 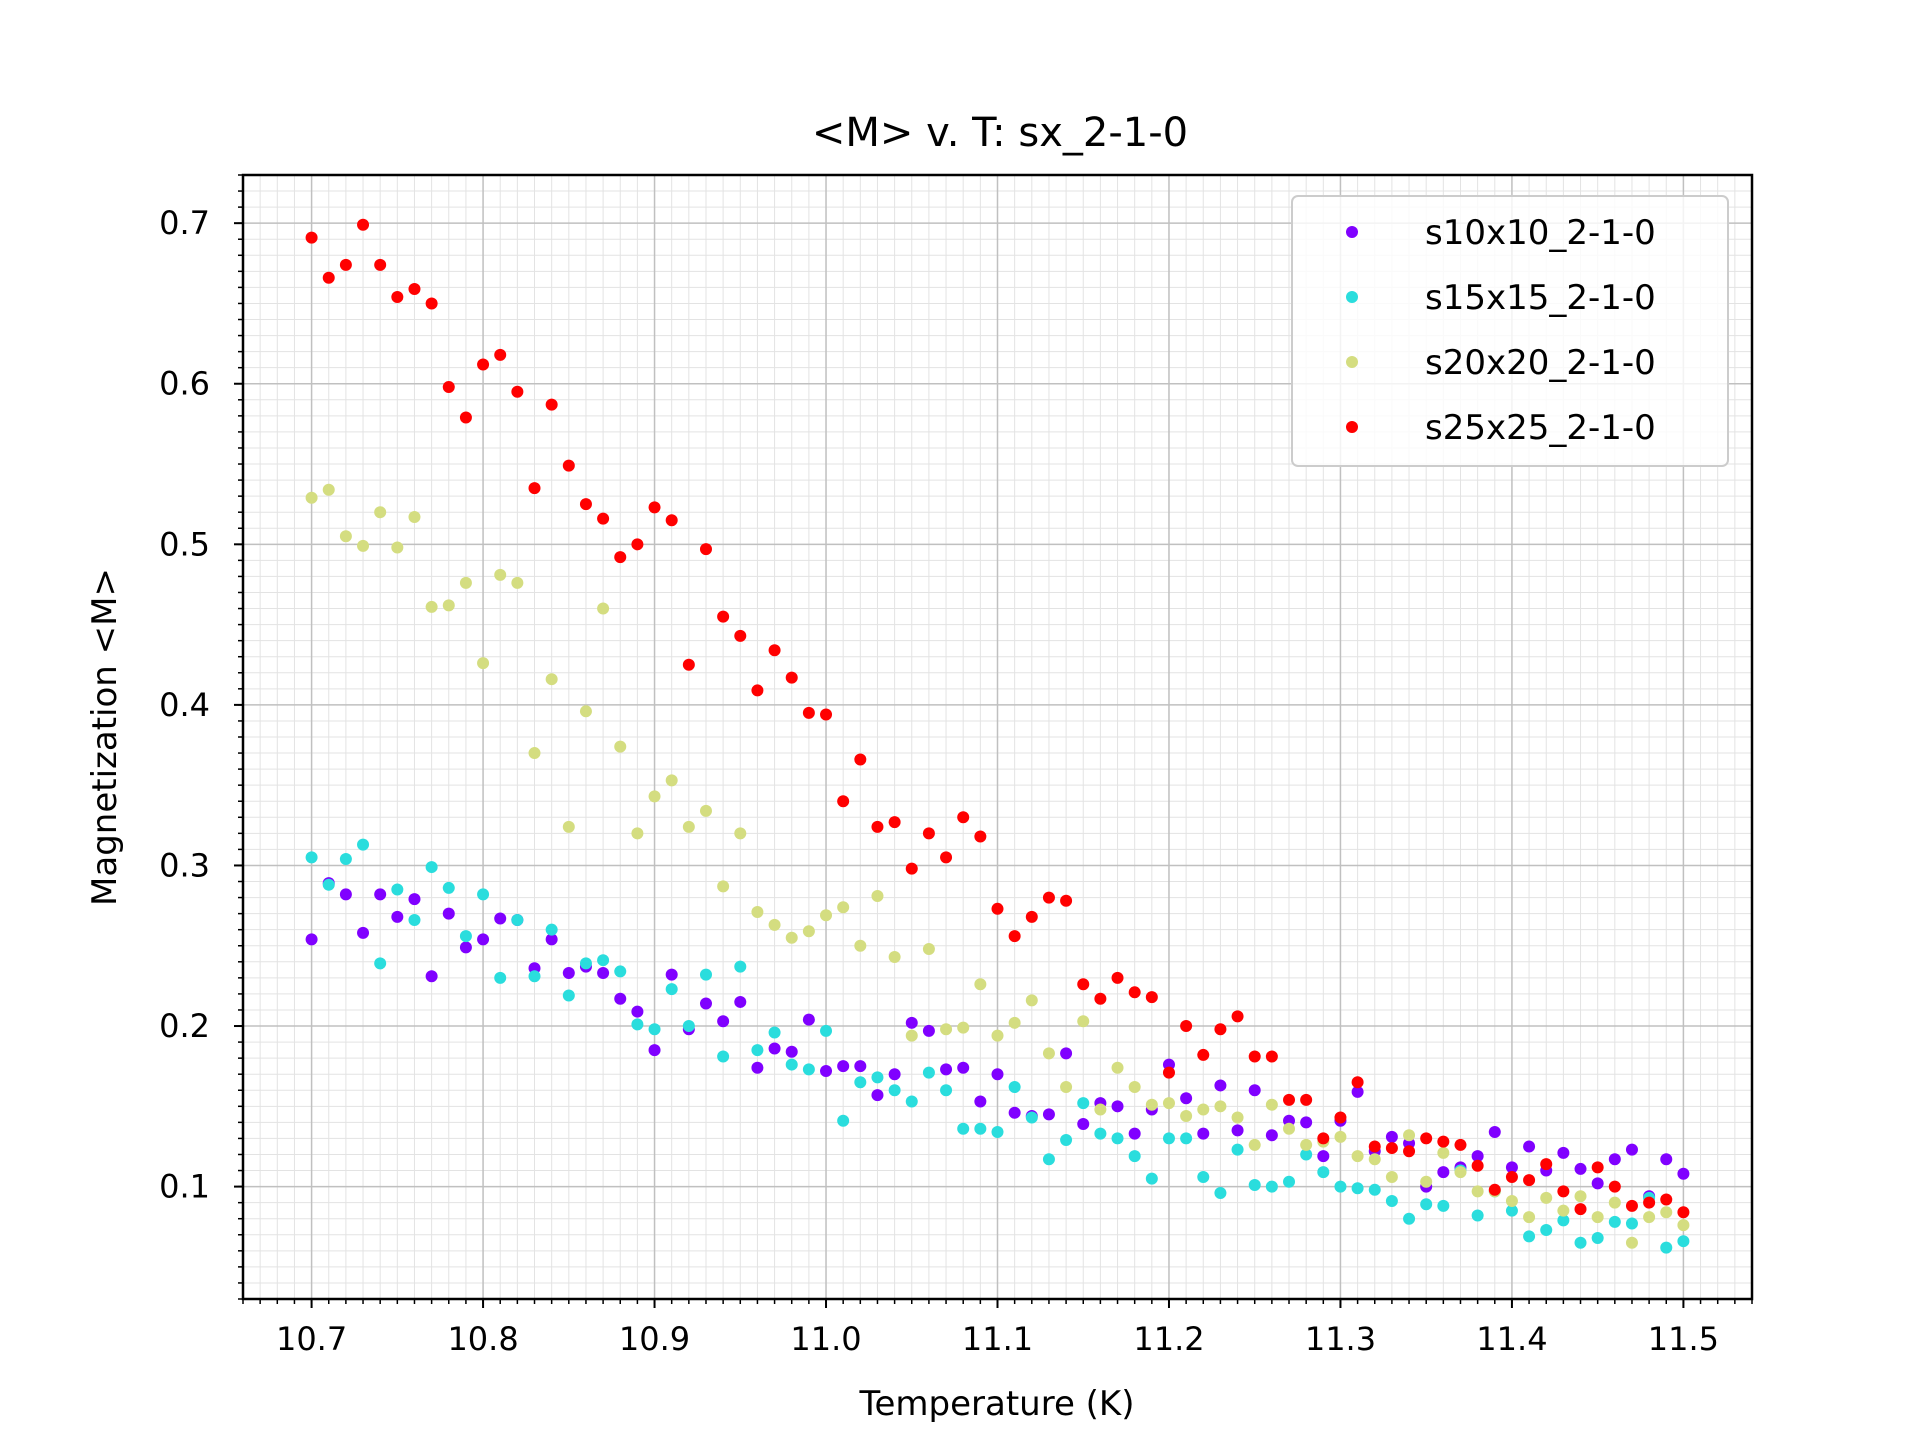 What do you see at coordinates (184, 544) in the screenshot?
I see `y-tick-label: 0.5` at bounding box center [184, 544].